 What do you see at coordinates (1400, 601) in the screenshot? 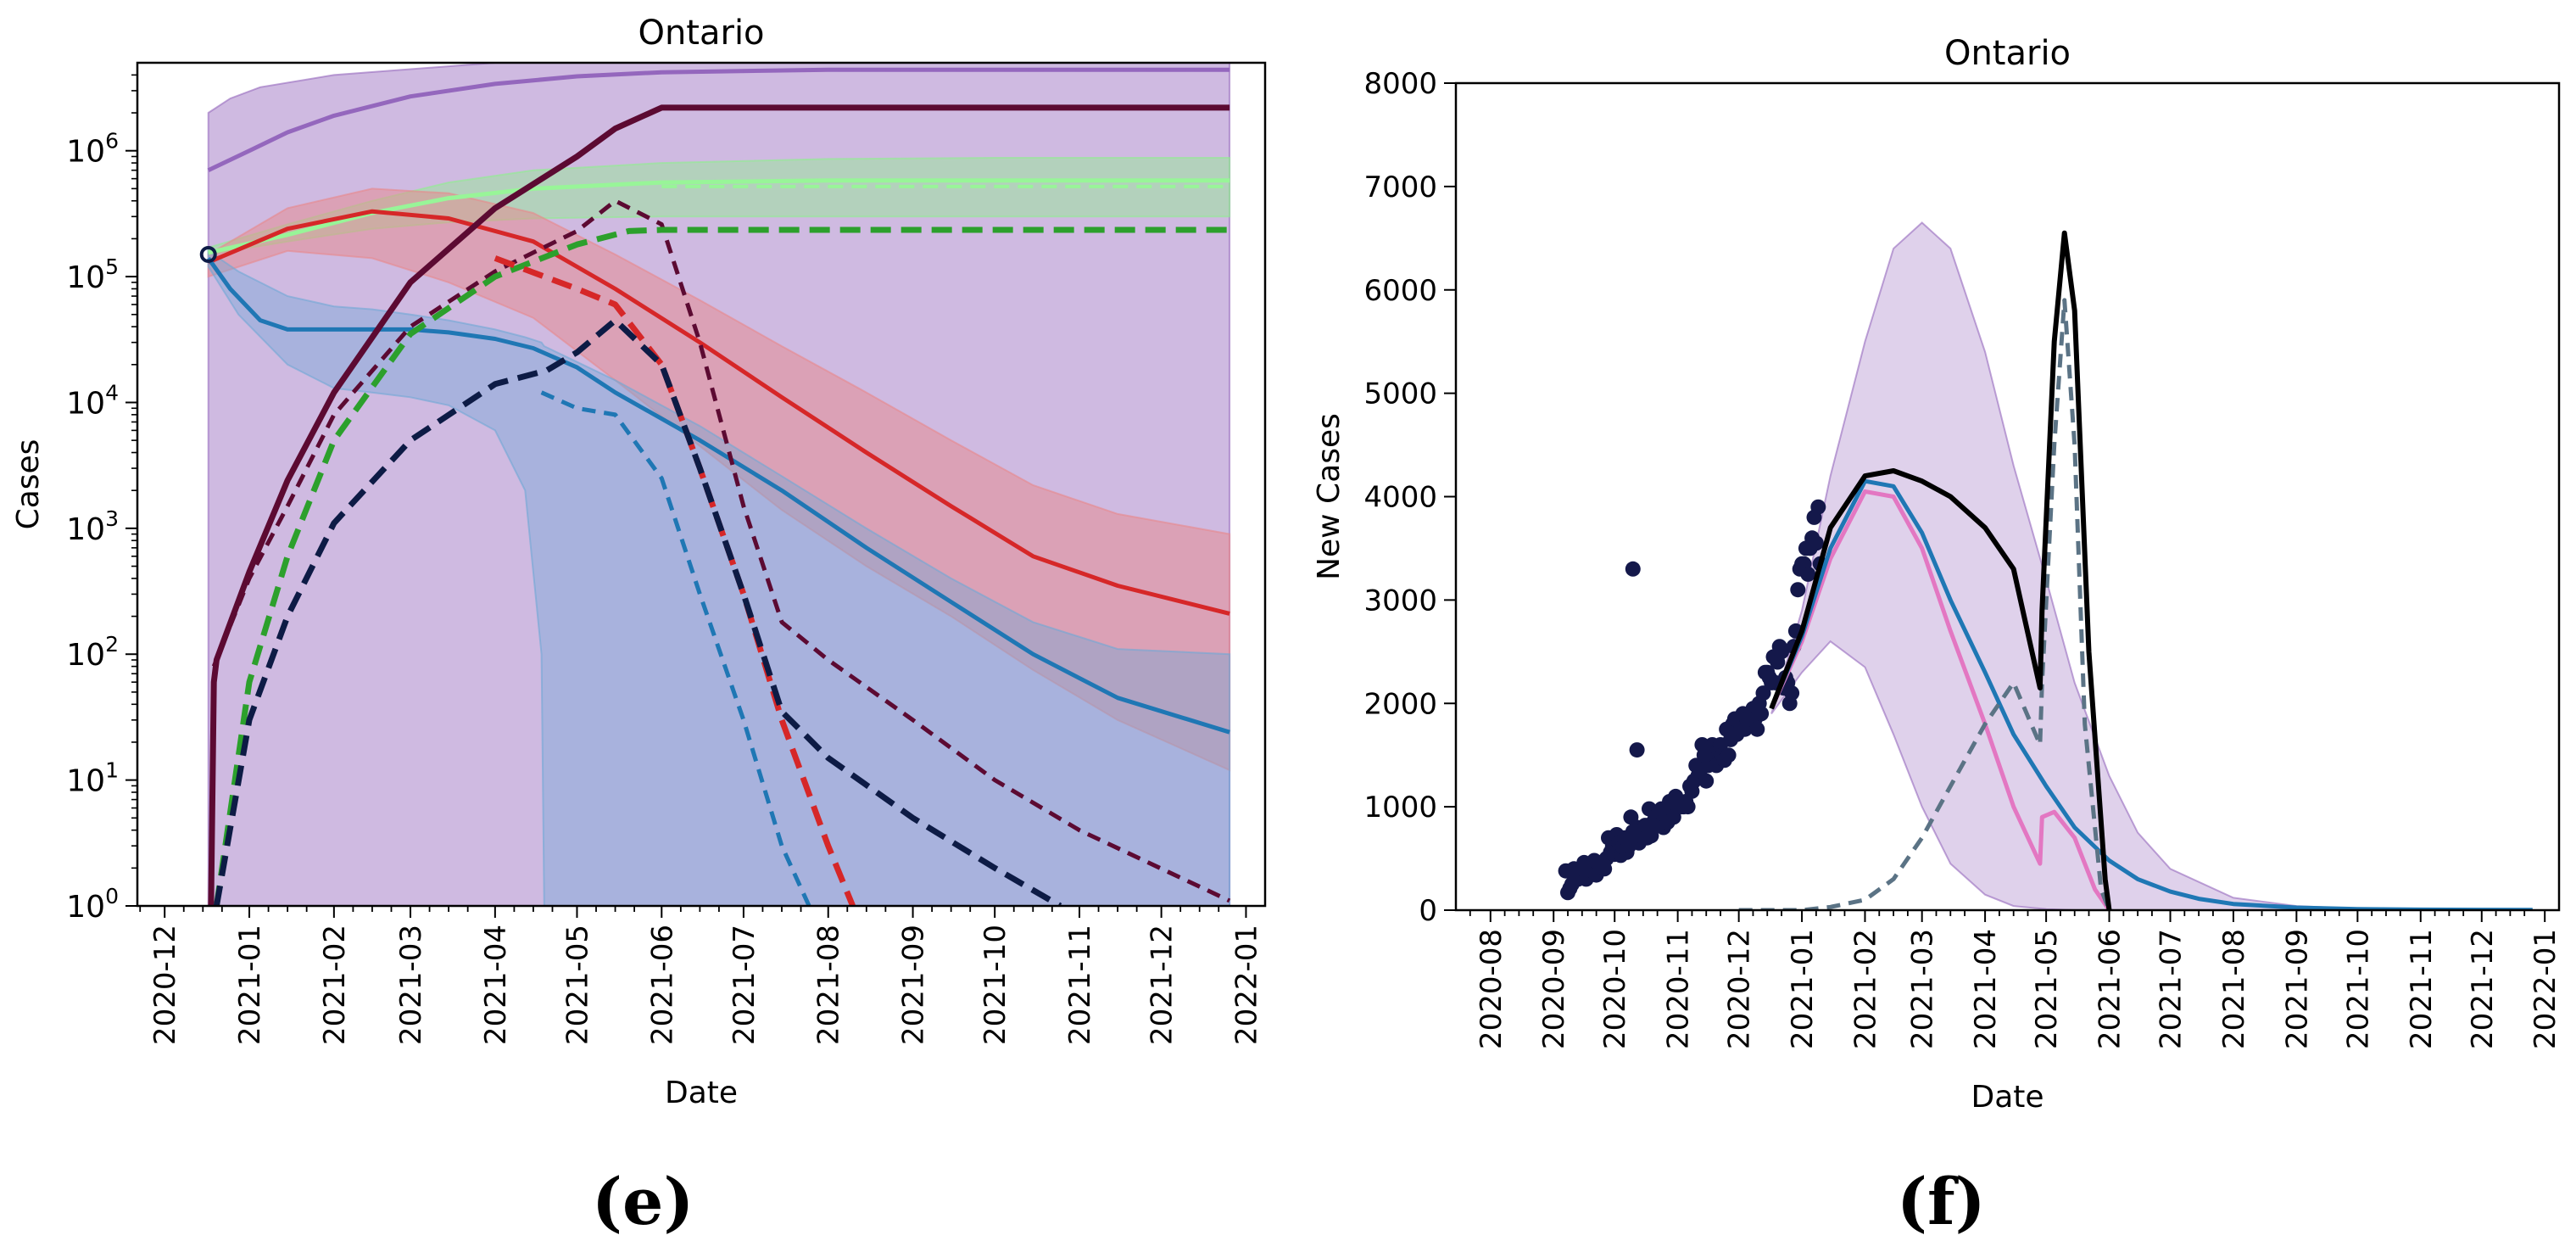
I see `chart-1-y-tick-label: 3000` at bounding box center [1400, 601].